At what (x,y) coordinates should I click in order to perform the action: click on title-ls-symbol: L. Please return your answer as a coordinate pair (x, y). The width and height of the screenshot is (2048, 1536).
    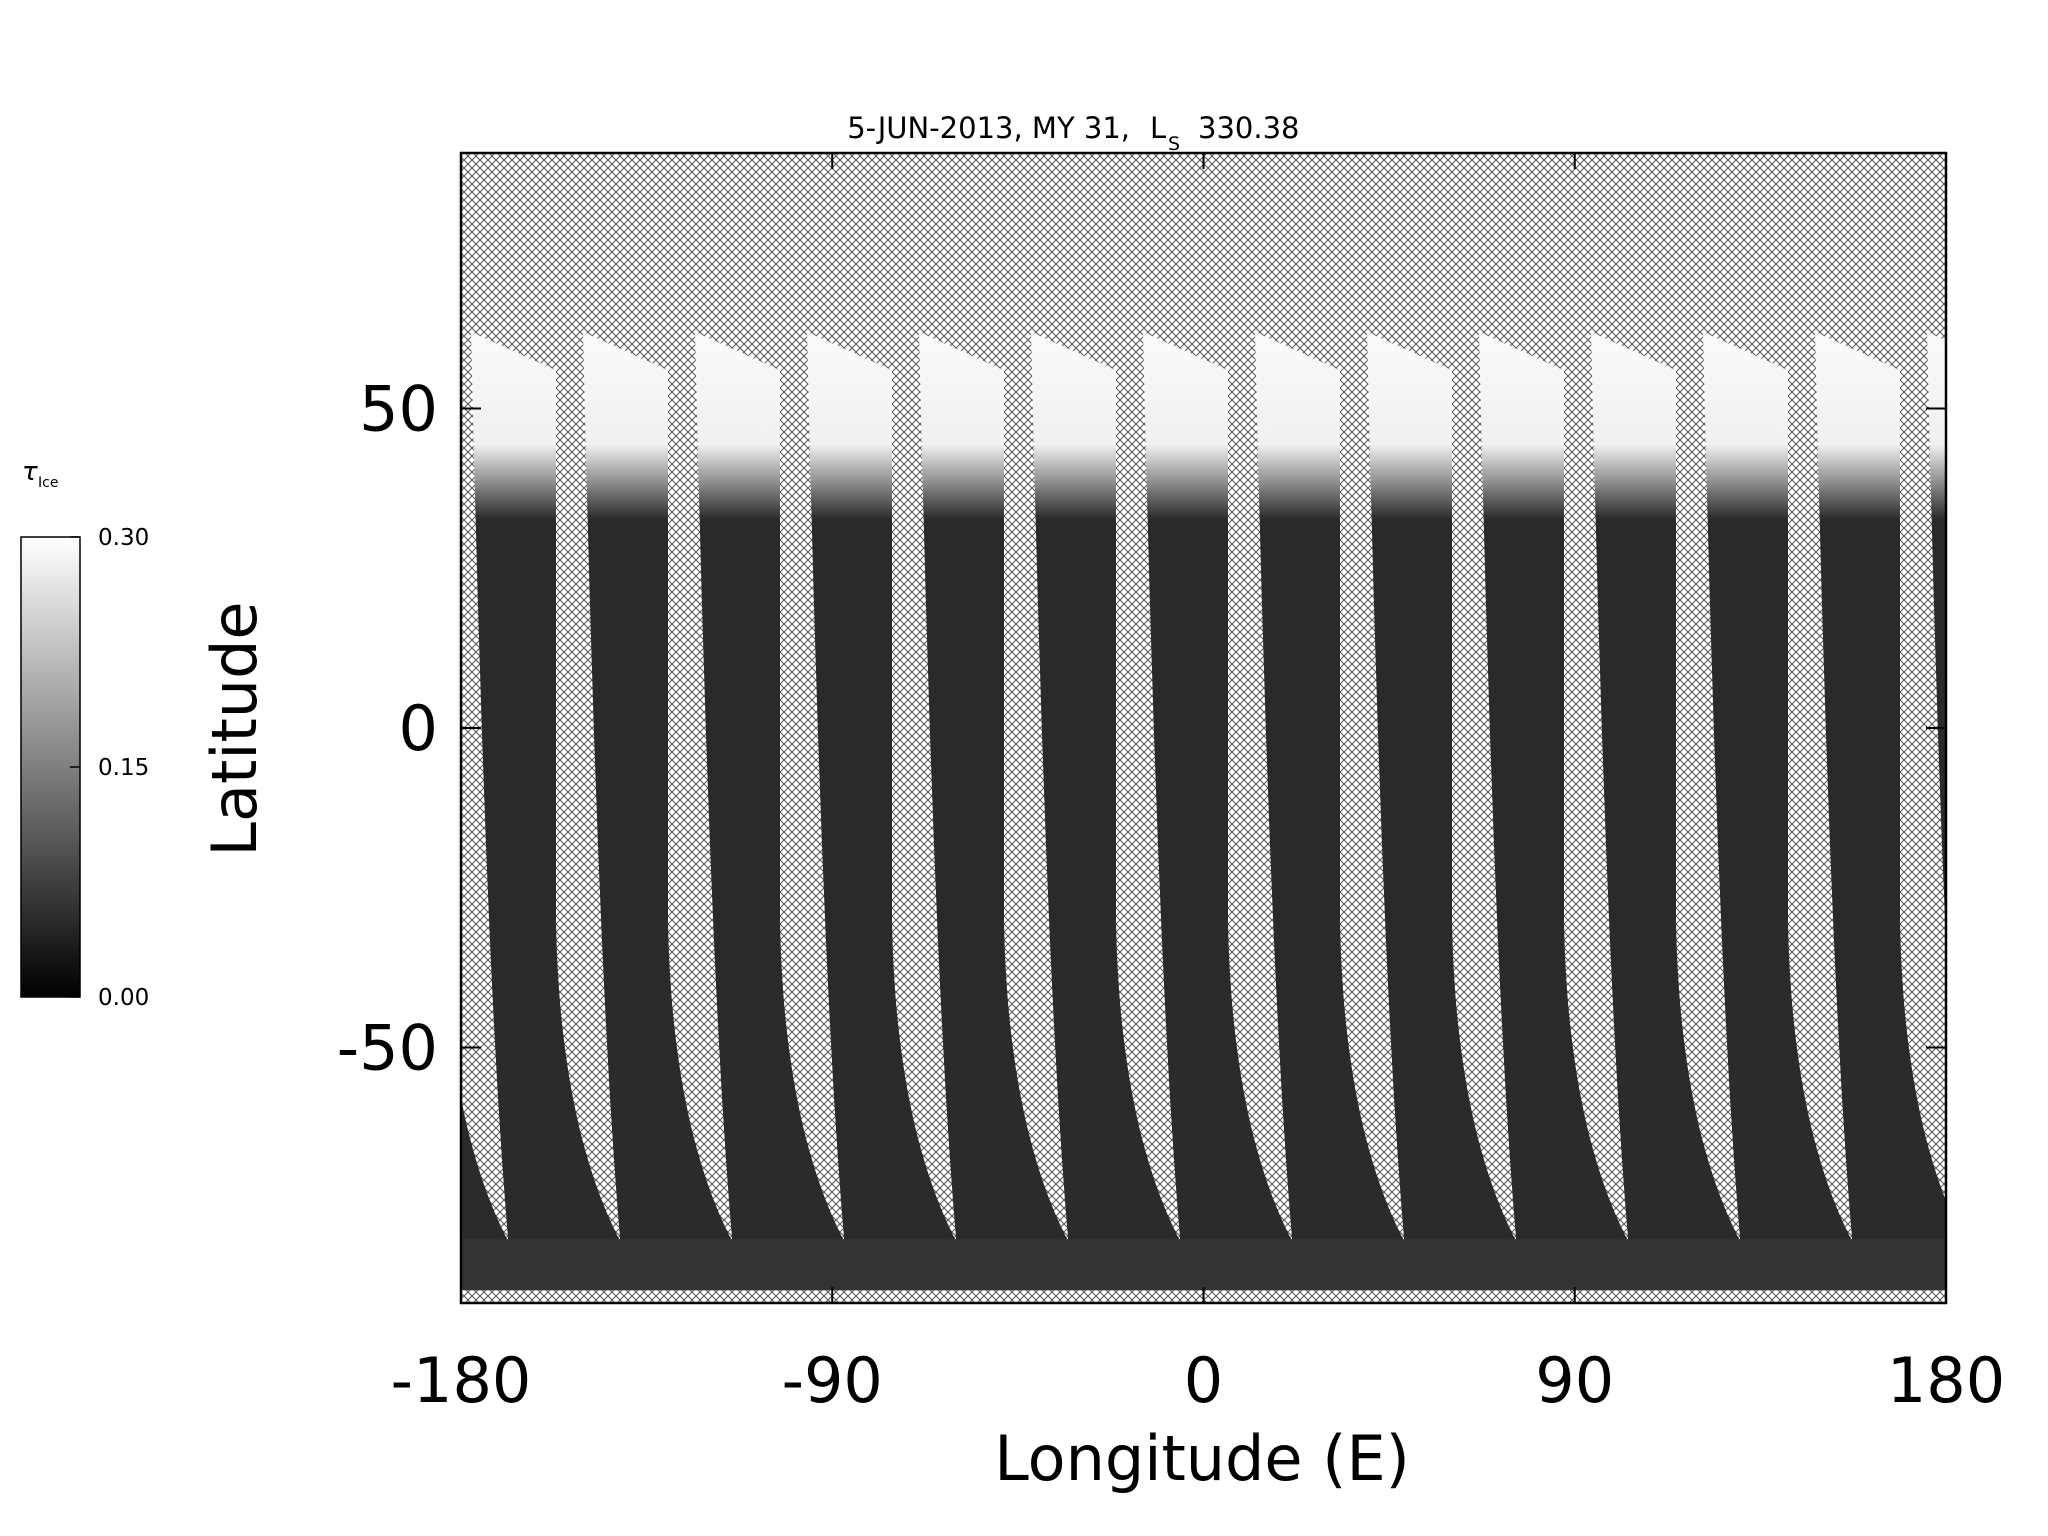
    Looking at the image, I should click on (1158, 128).